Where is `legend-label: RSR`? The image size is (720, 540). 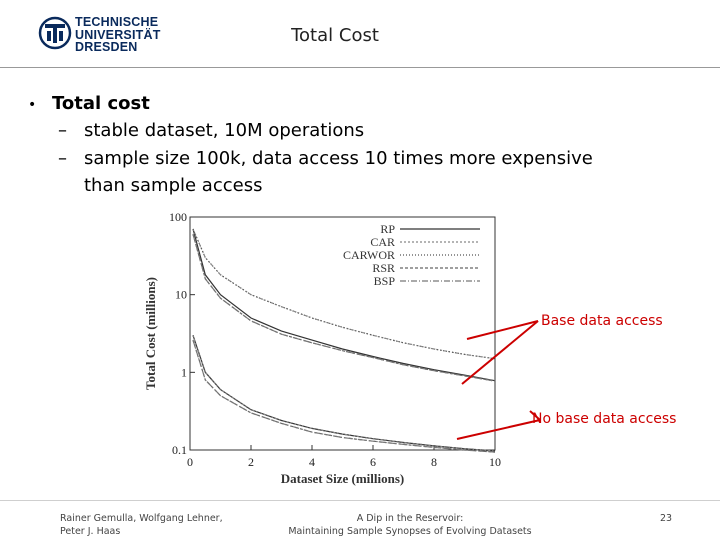
legend-label: RSR is located at coordinates (383, 268).